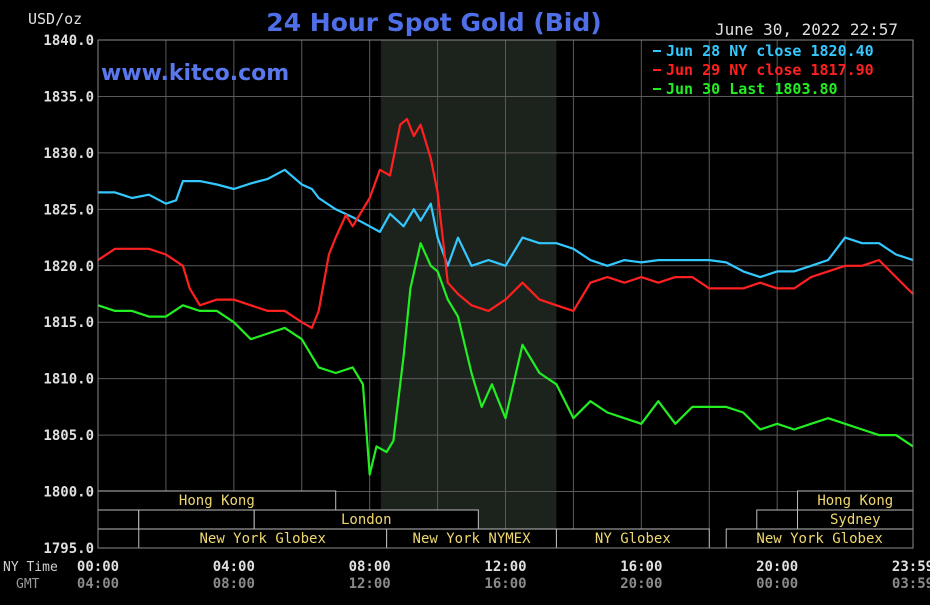 The width and height of the screenshot is (930, 605). I want to click on x-tick-label-gmt: 03:59, so click(911, 584).